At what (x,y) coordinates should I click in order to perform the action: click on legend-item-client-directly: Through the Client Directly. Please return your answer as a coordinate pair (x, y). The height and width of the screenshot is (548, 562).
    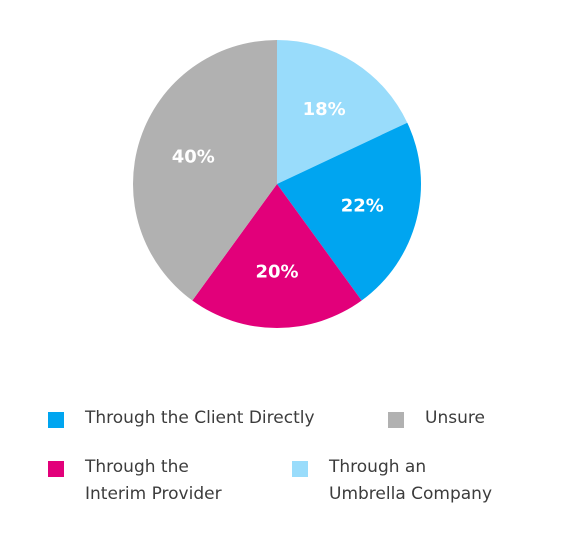
    Looking at the image, I should click on (181, 420).